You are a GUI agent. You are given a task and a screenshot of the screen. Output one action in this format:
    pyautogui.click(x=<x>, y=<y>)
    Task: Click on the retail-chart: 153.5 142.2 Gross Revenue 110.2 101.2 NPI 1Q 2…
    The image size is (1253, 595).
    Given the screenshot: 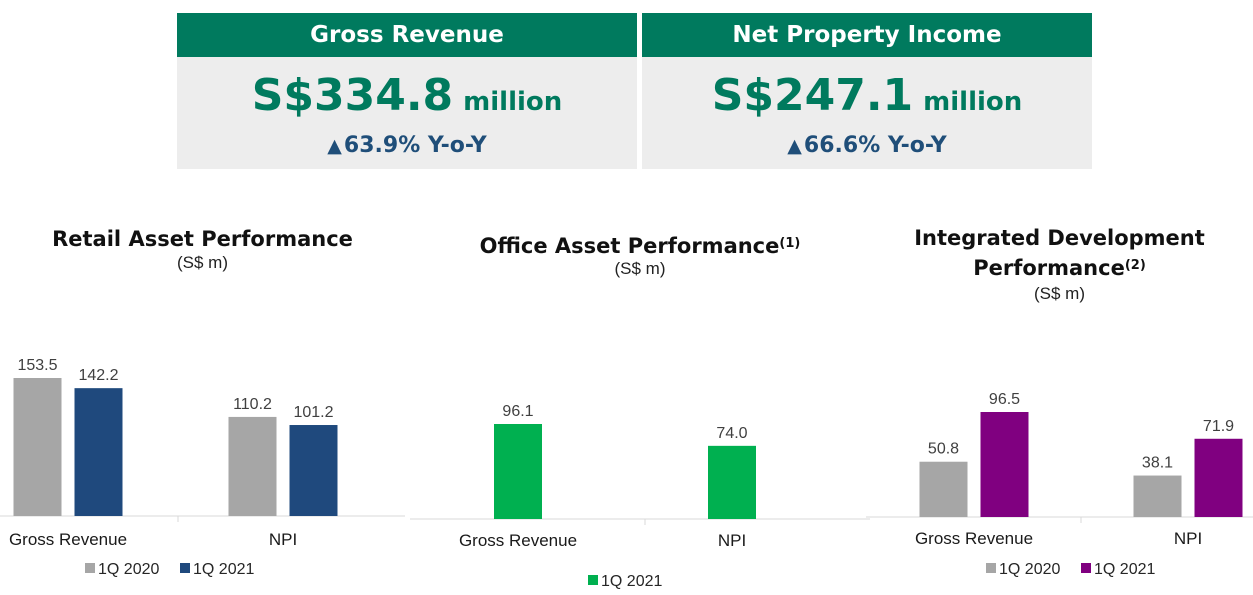 What is the action you would take?
    pyautogui.click(x=202, y=467)
    